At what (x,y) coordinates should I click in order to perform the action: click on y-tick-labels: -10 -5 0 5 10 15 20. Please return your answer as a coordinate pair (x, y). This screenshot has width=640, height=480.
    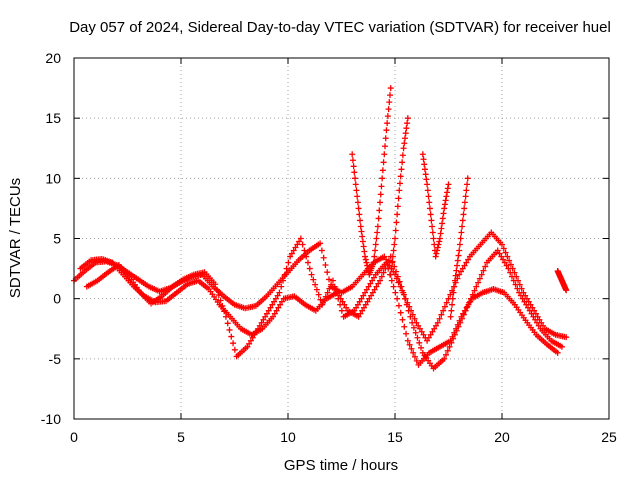
    Looking at the image, I should click on (51, 238).